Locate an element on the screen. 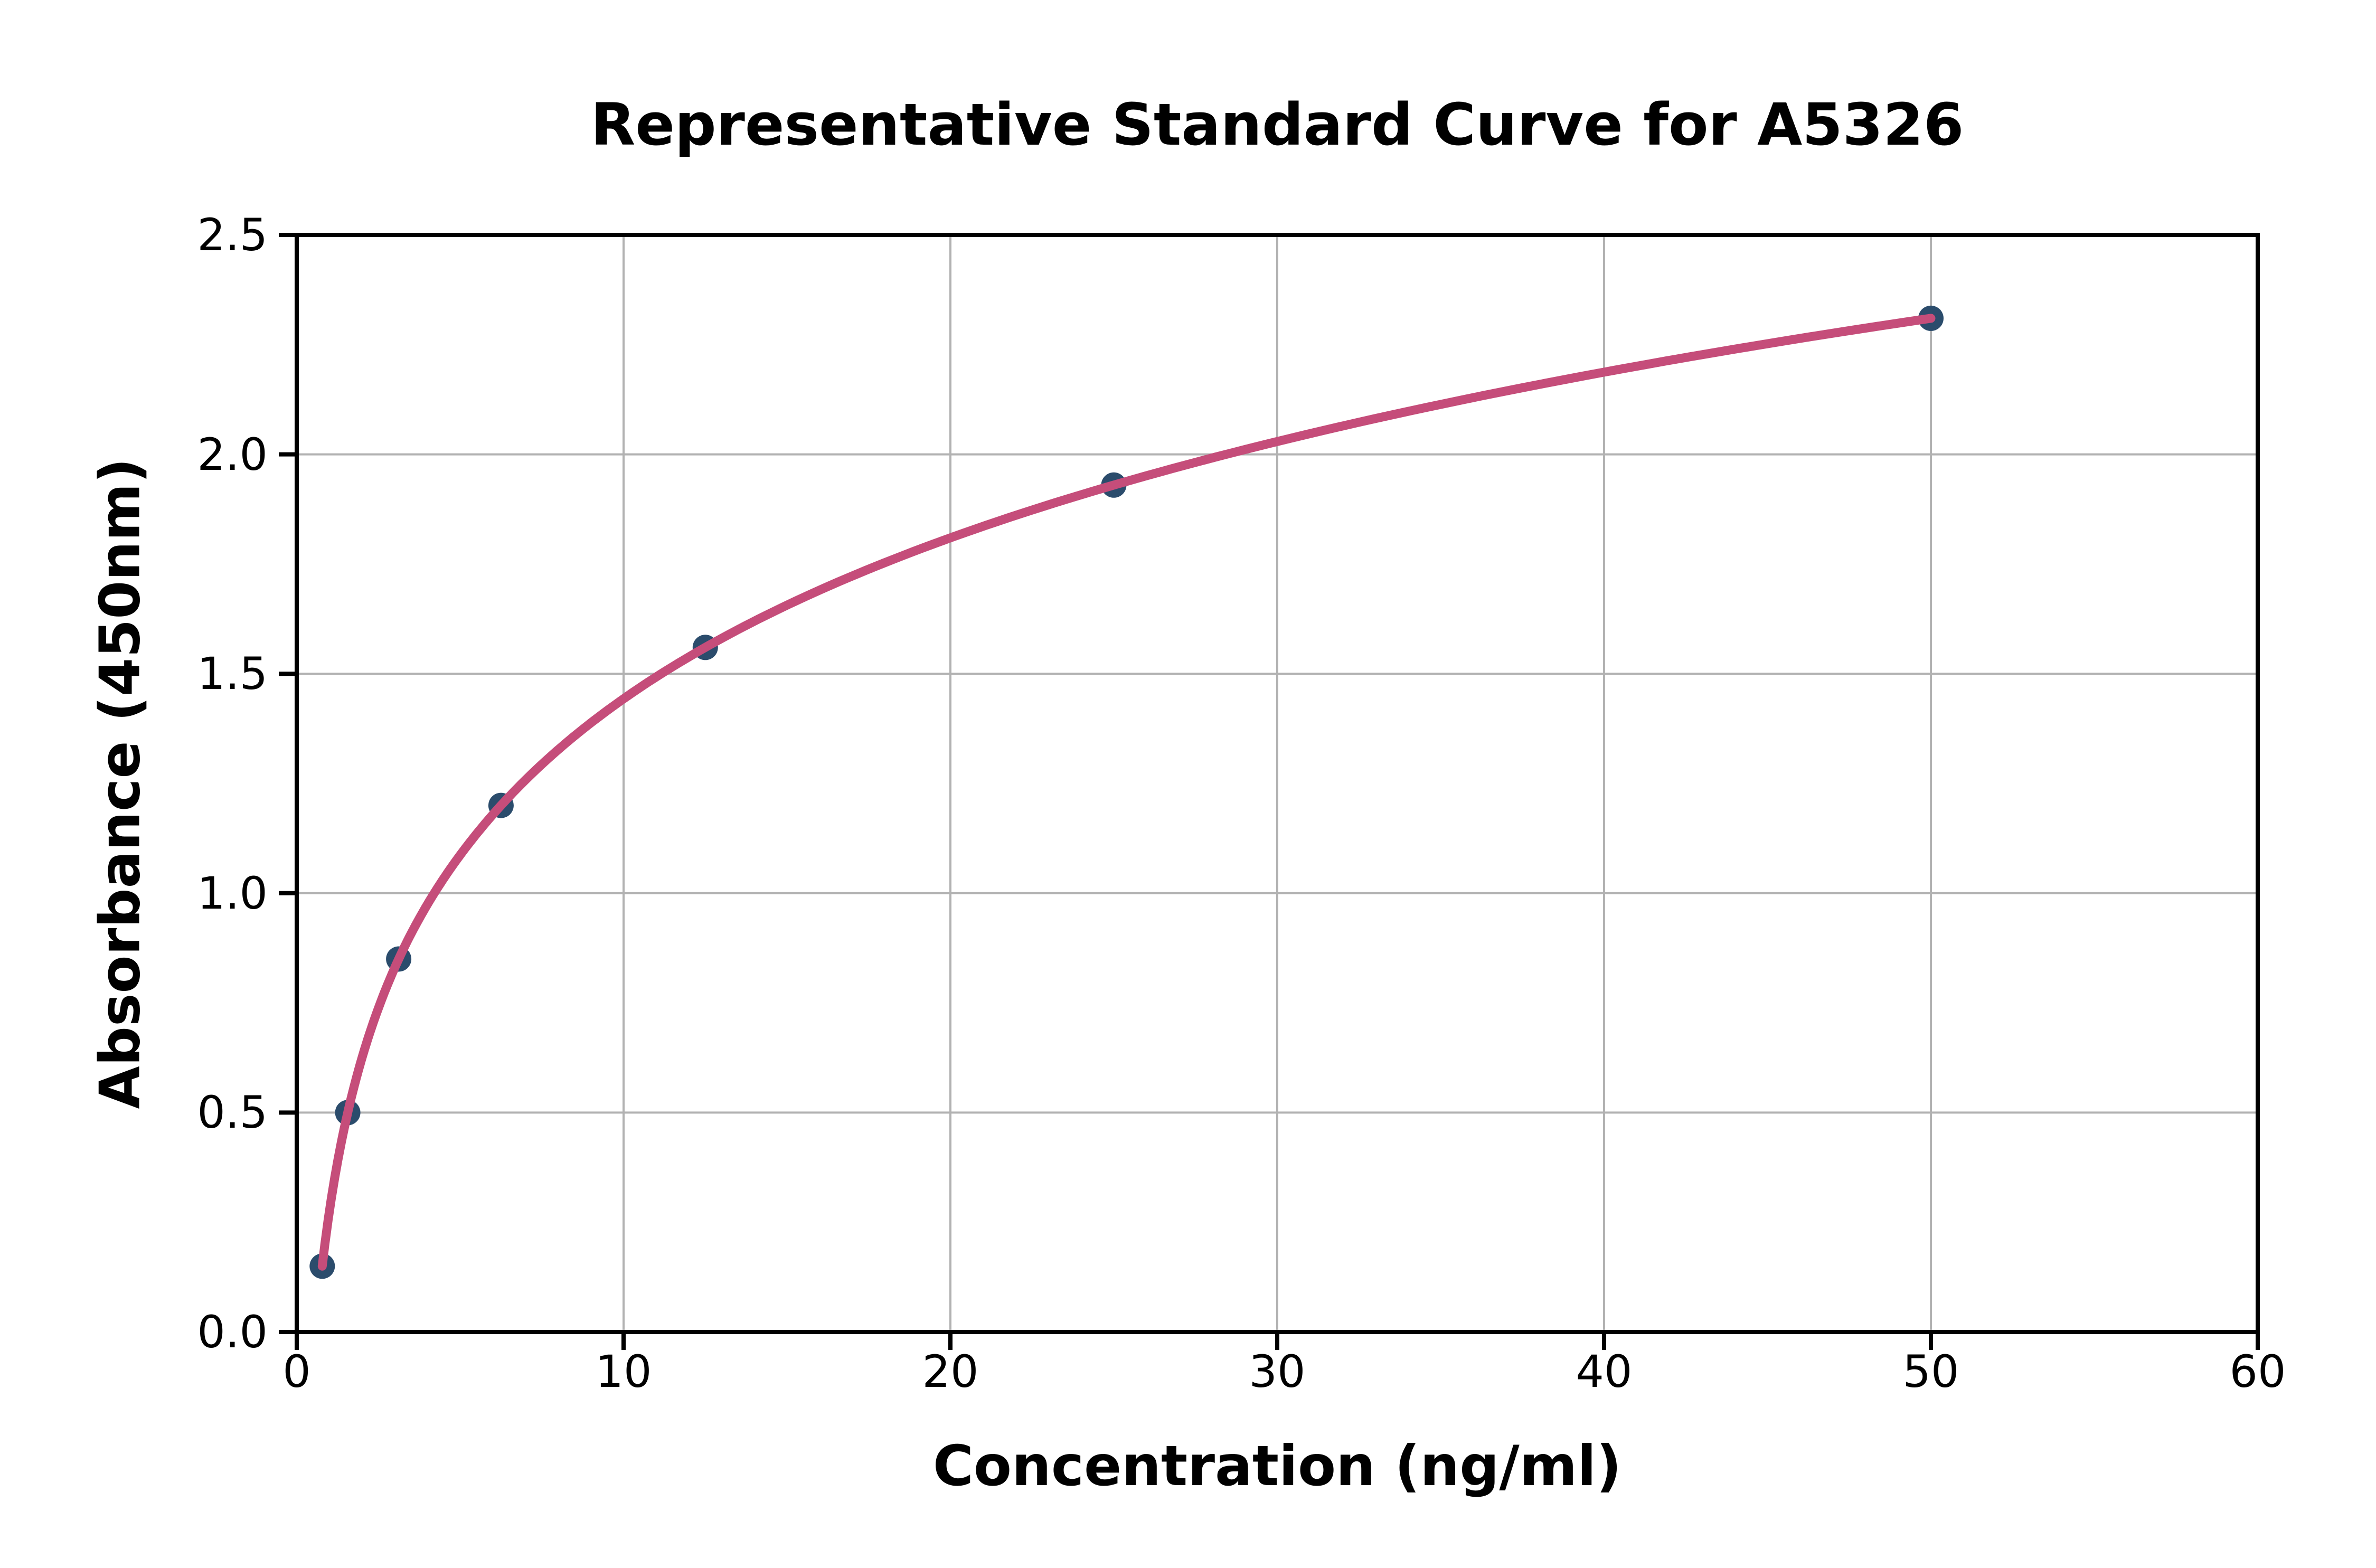  x-tick-label: 0 is located at coordinates (297, 1371).